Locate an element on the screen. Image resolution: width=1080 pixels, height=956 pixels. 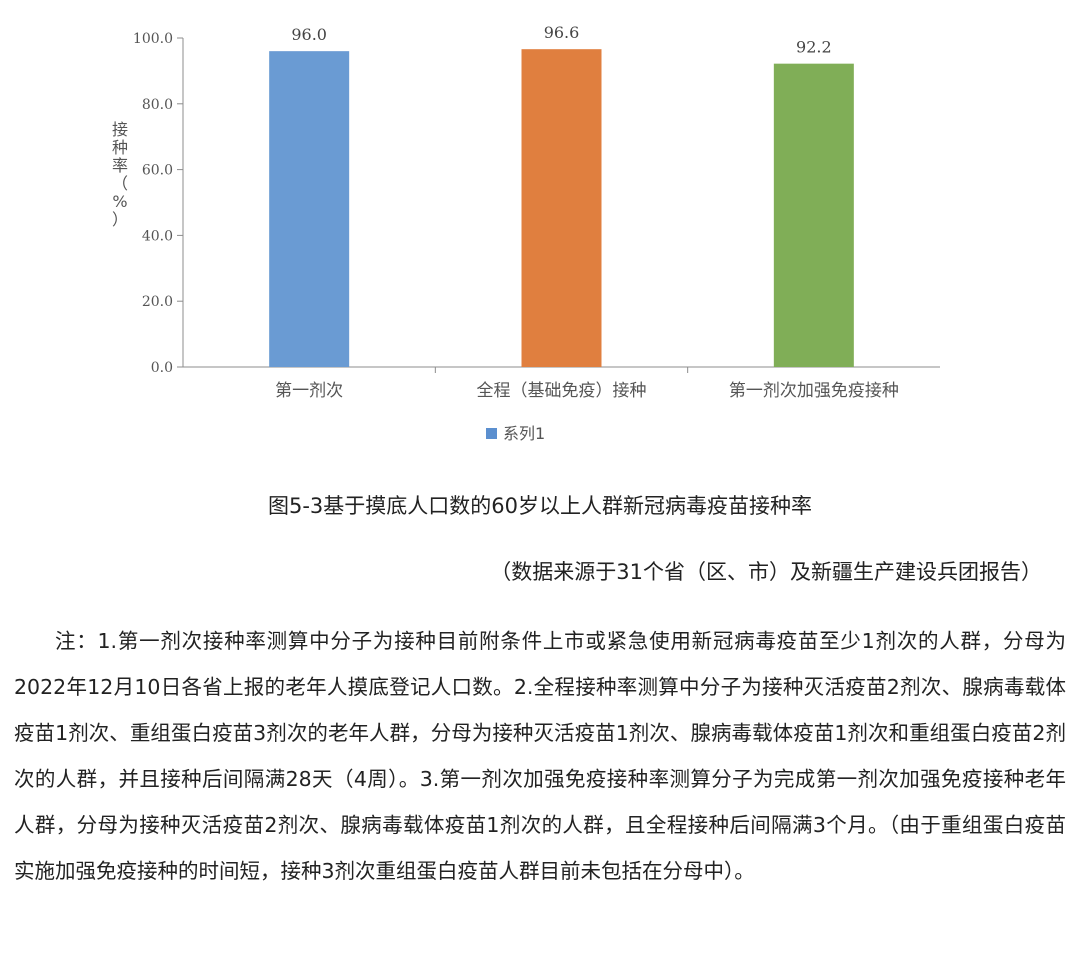
figure-caption: 图5-3基于摸底人口数的60岁以上人群新冠病毒疫苗接种率 is located at coordinates (540, 506).